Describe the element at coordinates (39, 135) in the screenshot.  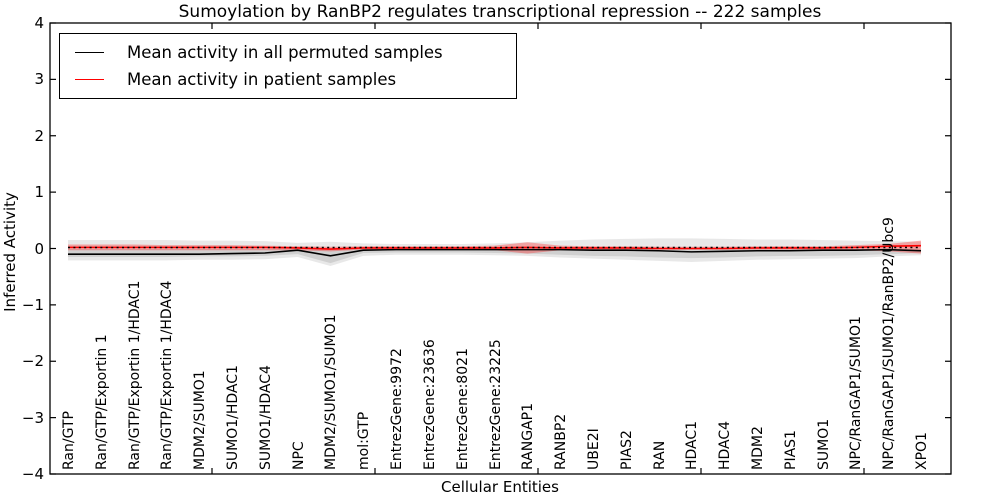
I see `y-tick-label: 2` at that location.